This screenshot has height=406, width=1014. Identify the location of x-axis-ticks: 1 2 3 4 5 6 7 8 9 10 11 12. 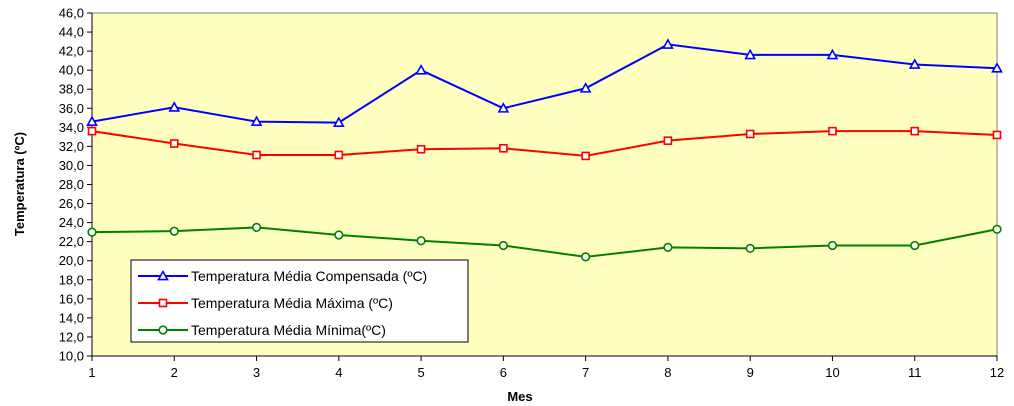
(546, 368).